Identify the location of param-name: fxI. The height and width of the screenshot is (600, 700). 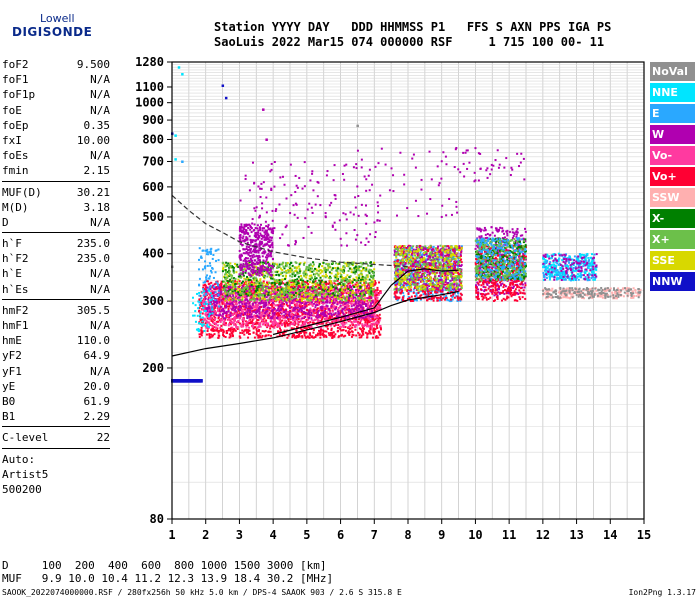
(12, 140).